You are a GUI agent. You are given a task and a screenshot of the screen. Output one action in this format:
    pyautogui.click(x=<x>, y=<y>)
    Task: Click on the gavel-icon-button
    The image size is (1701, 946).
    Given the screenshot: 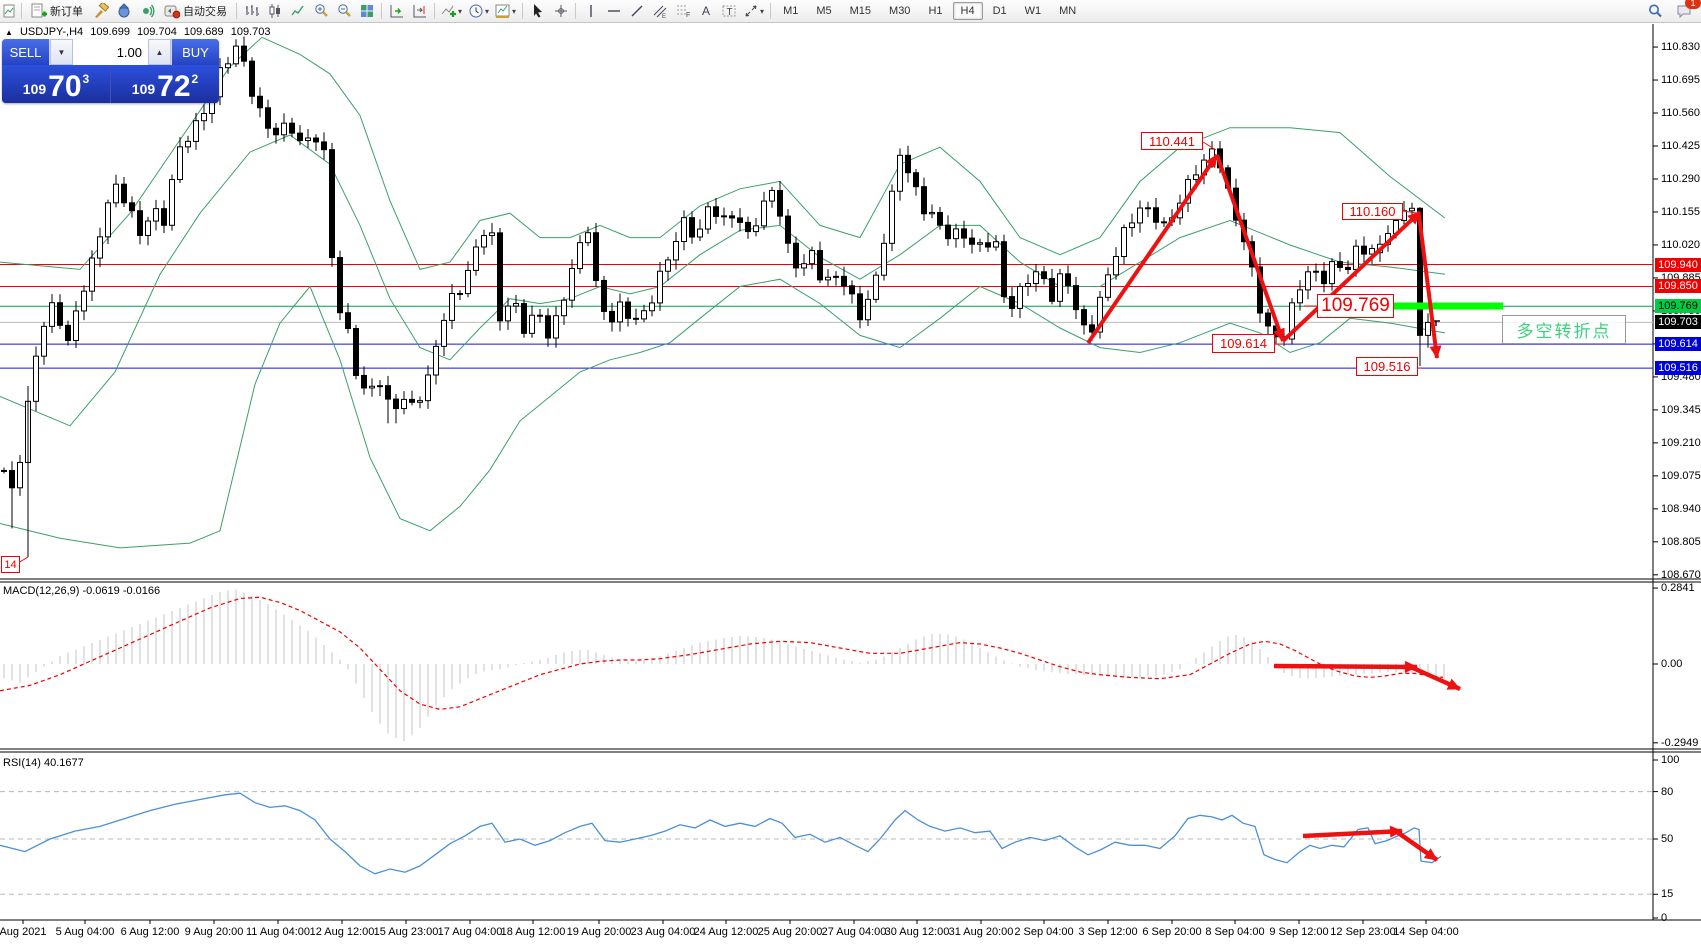 What is the action you would take?
    pyautogui.click(x=100, y=11)
    